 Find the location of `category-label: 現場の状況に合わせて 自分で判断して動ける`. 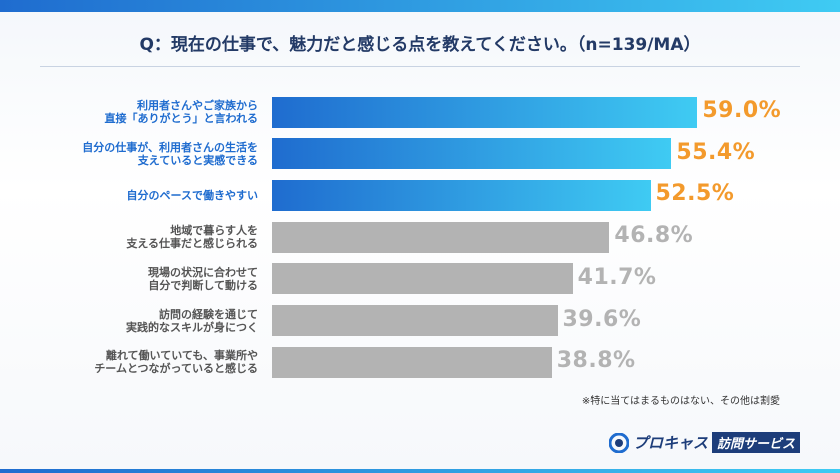

category-label: 現場の状況に合わせて 自分で判断して動ける is located at coordinates (203, 278).